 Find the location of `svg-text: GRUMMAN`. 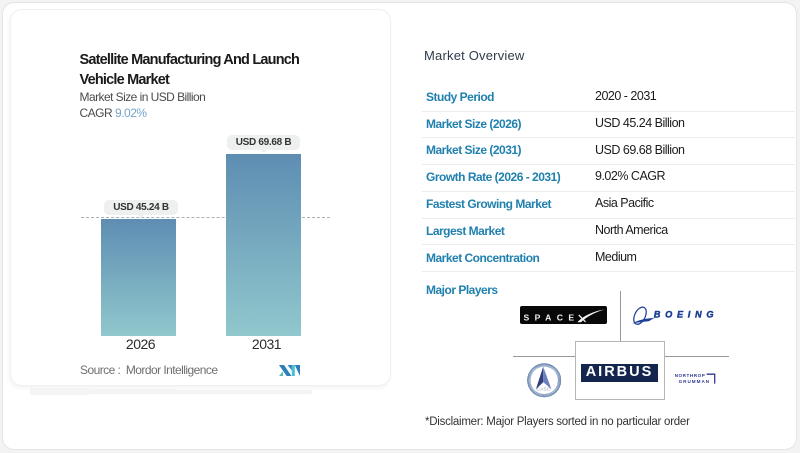

svg-text: GRUMMAN is located at coordinates (695, 381).